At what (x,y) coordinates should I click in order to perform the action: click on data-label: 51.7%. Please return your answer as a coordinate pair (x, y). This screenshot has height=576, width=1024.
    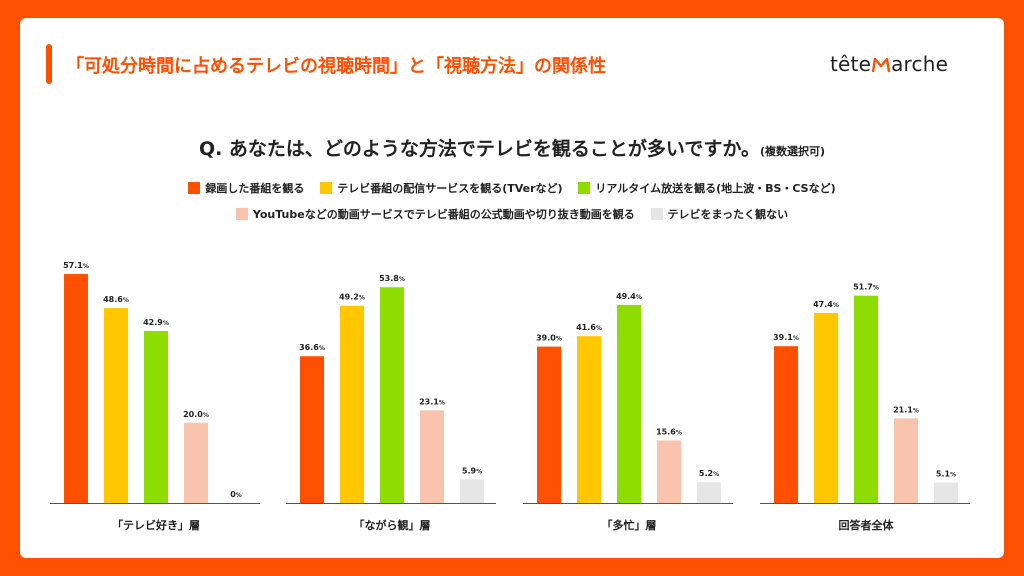
    Looking at the image, I should click on (866, 287).